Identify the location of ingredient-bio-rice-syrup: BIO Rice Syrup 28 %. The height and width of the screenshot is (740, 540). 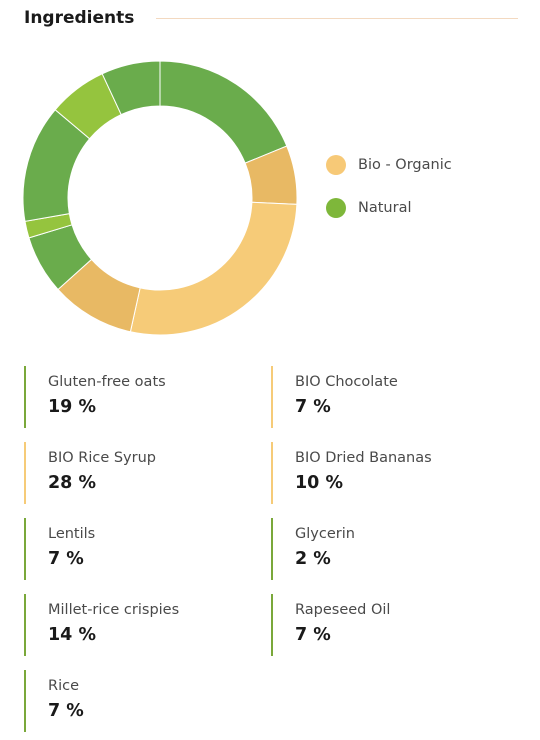
(134, 473).